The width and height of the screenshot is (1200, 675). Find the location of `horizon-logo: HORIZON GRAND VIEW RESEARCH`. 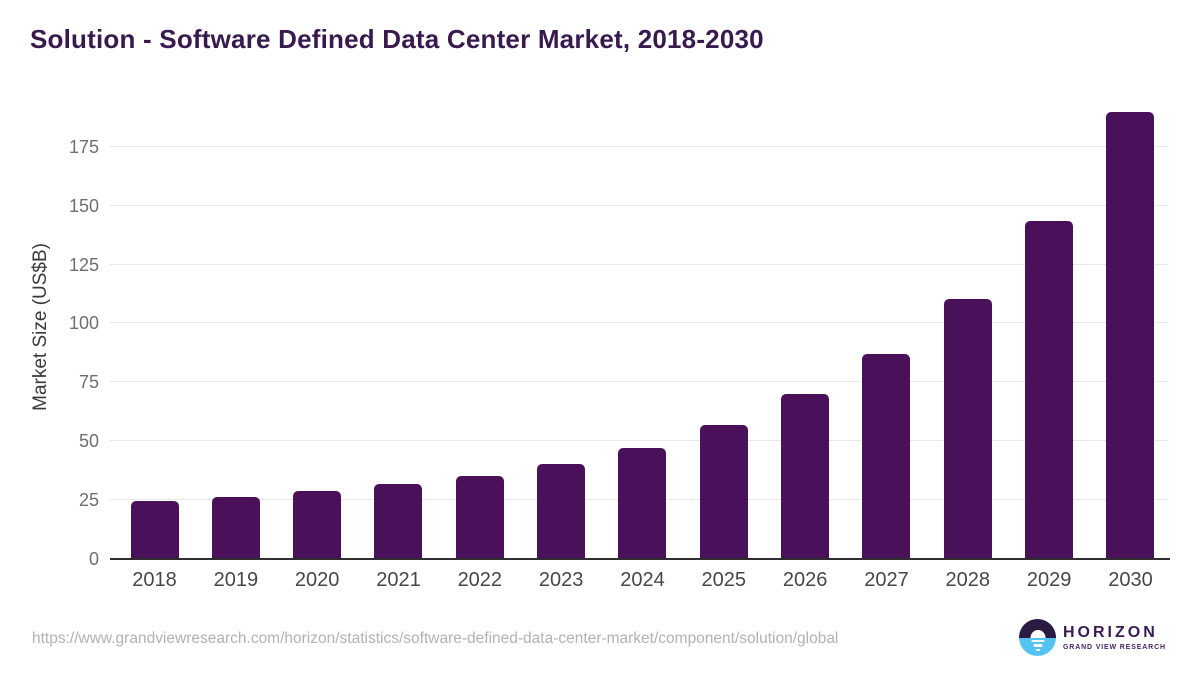

horizon-logo: HORIZON GRAND VIEW RESEARCH is located at coordinates (1092, 637).